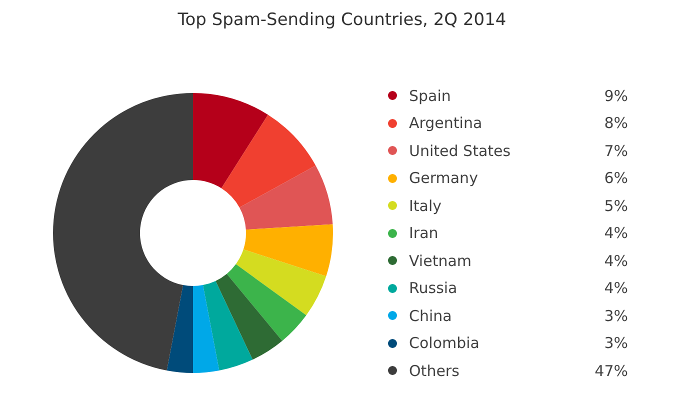 The width and height of the screenshot is (684, 411). I want to click on legend-label: Russia, so click(433, 288).